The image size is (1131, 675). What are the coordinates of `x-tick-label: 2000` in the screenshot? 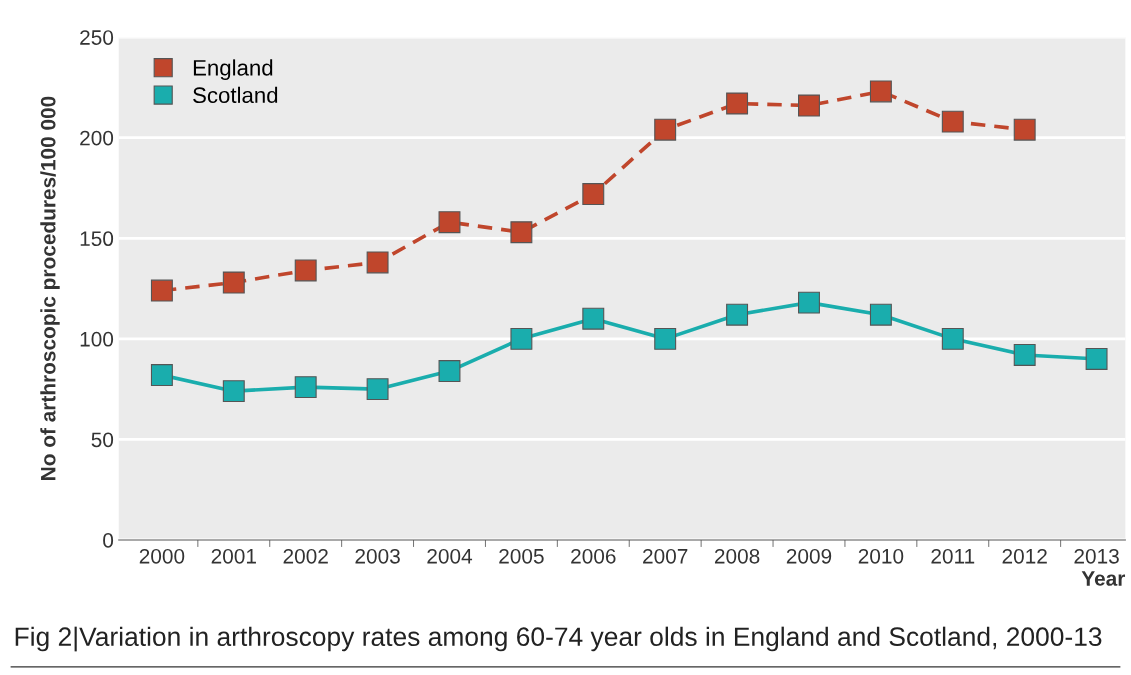 It's located at (162, 556).